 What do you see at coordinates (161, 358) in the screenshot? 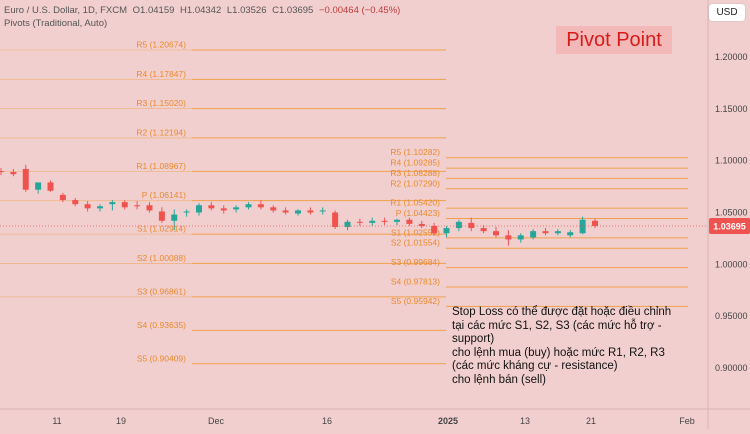
I see `pivot-label: S5 (0.90409)` at bounding box center [161, 358].